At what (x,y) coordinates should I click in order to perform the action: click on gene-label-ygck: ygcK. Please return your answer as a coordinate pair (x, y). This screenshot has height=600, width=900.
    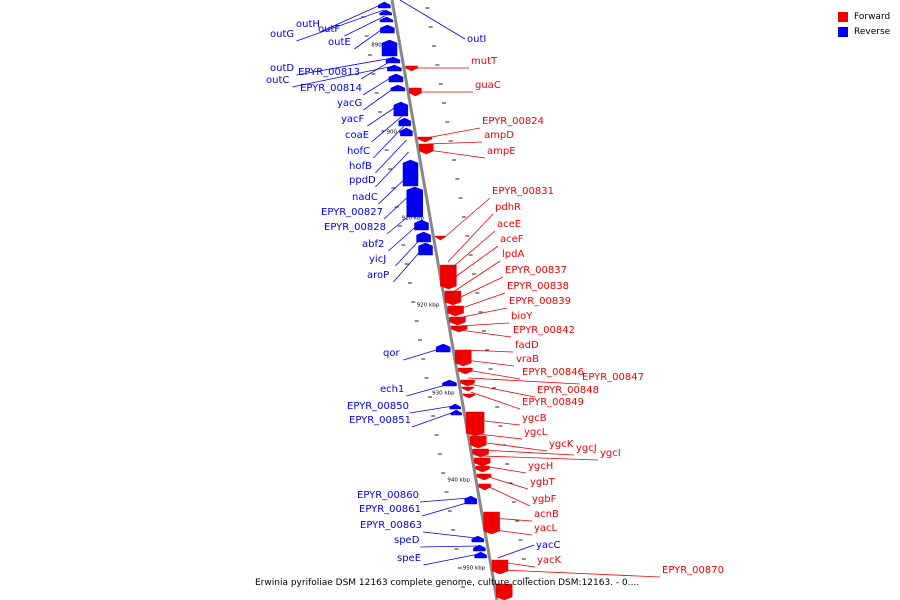
    Looking at the image, I should click on (561, 444).